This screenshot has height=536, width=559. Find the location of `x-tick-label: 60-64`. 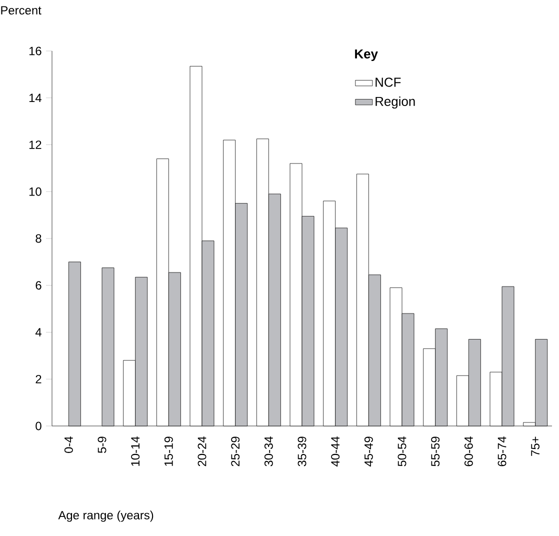

x-tick-label: 60-64 is located at coordinates (468, 451).